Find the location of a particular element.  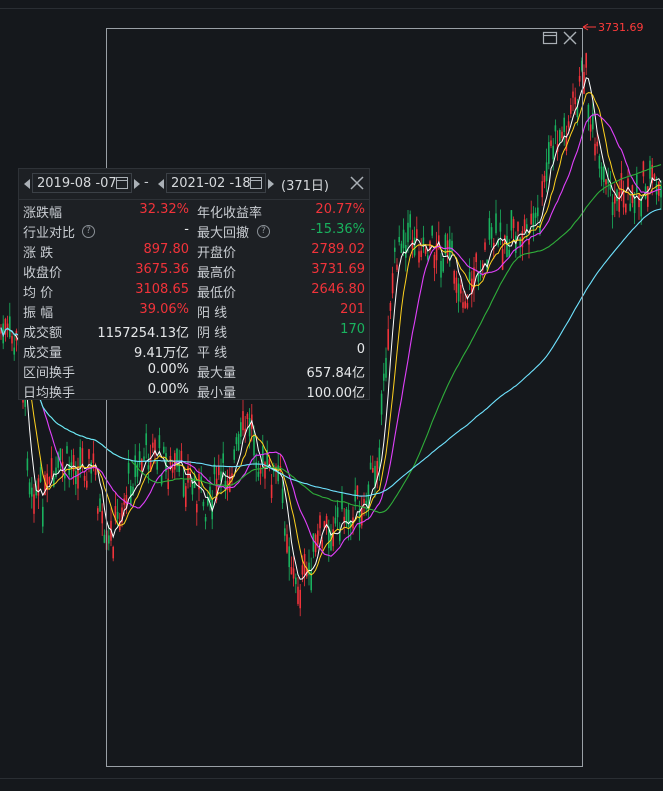

stat-label: 涨跌幅 is located at coordinates (43, 213).